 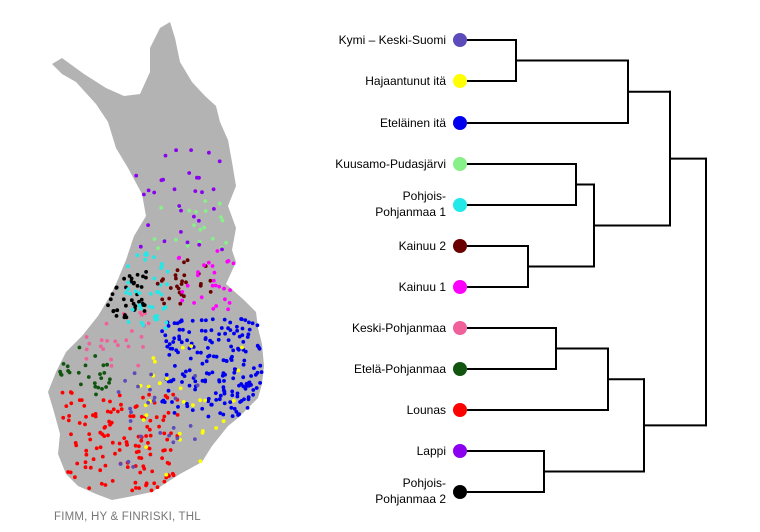 What do you see at coordinates (413, 123) in the screenshot?
I see `leaf-label-etelainen: Eteläinen itä` at bounding box center [413, 123].